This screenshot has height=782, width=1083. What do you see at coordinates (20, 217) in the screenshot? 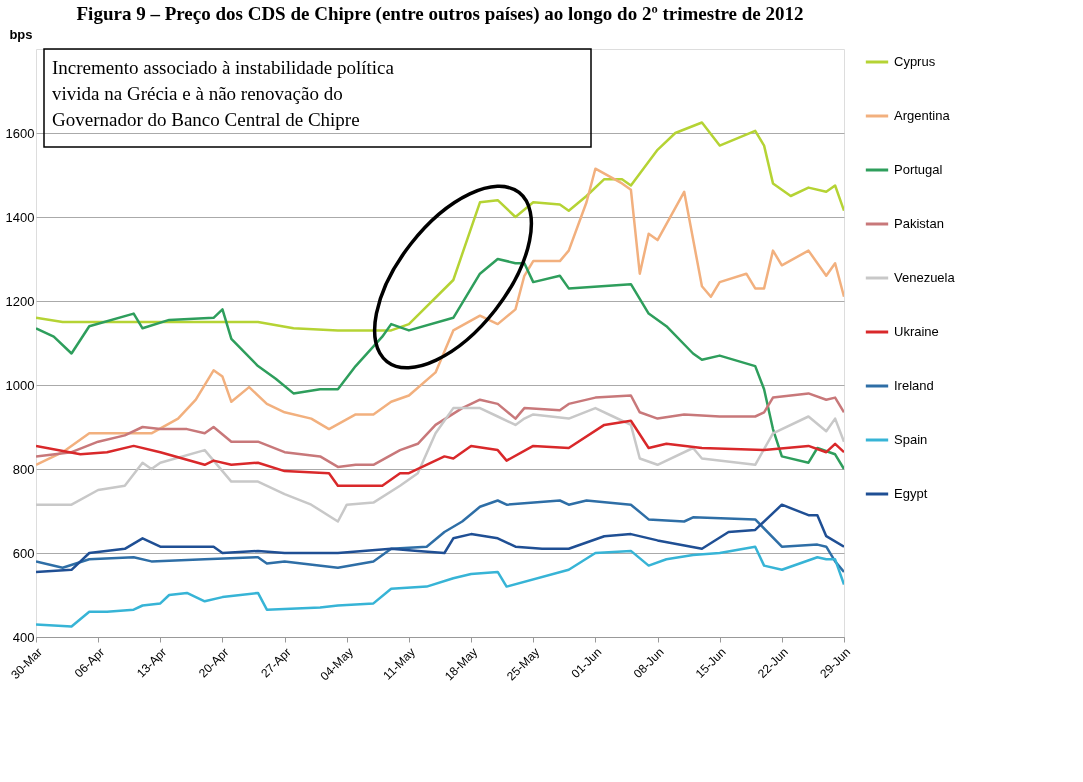
I see `y-tick-label: 1400` at bounding box center [20, 217].